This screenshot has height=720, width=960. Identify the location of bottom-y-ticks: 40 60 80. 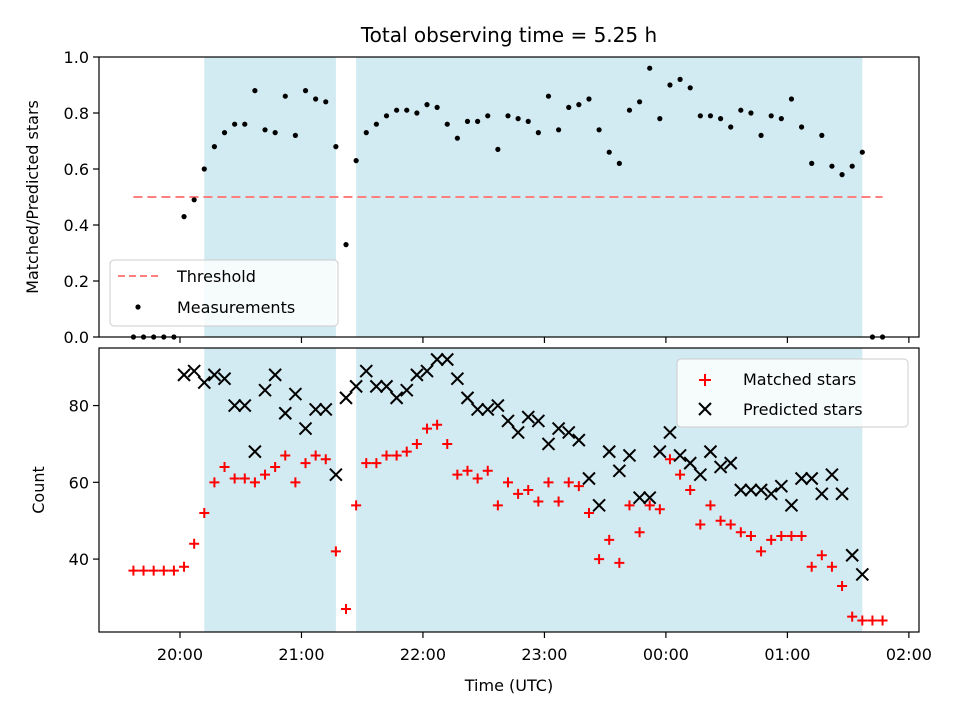
(84, 483).